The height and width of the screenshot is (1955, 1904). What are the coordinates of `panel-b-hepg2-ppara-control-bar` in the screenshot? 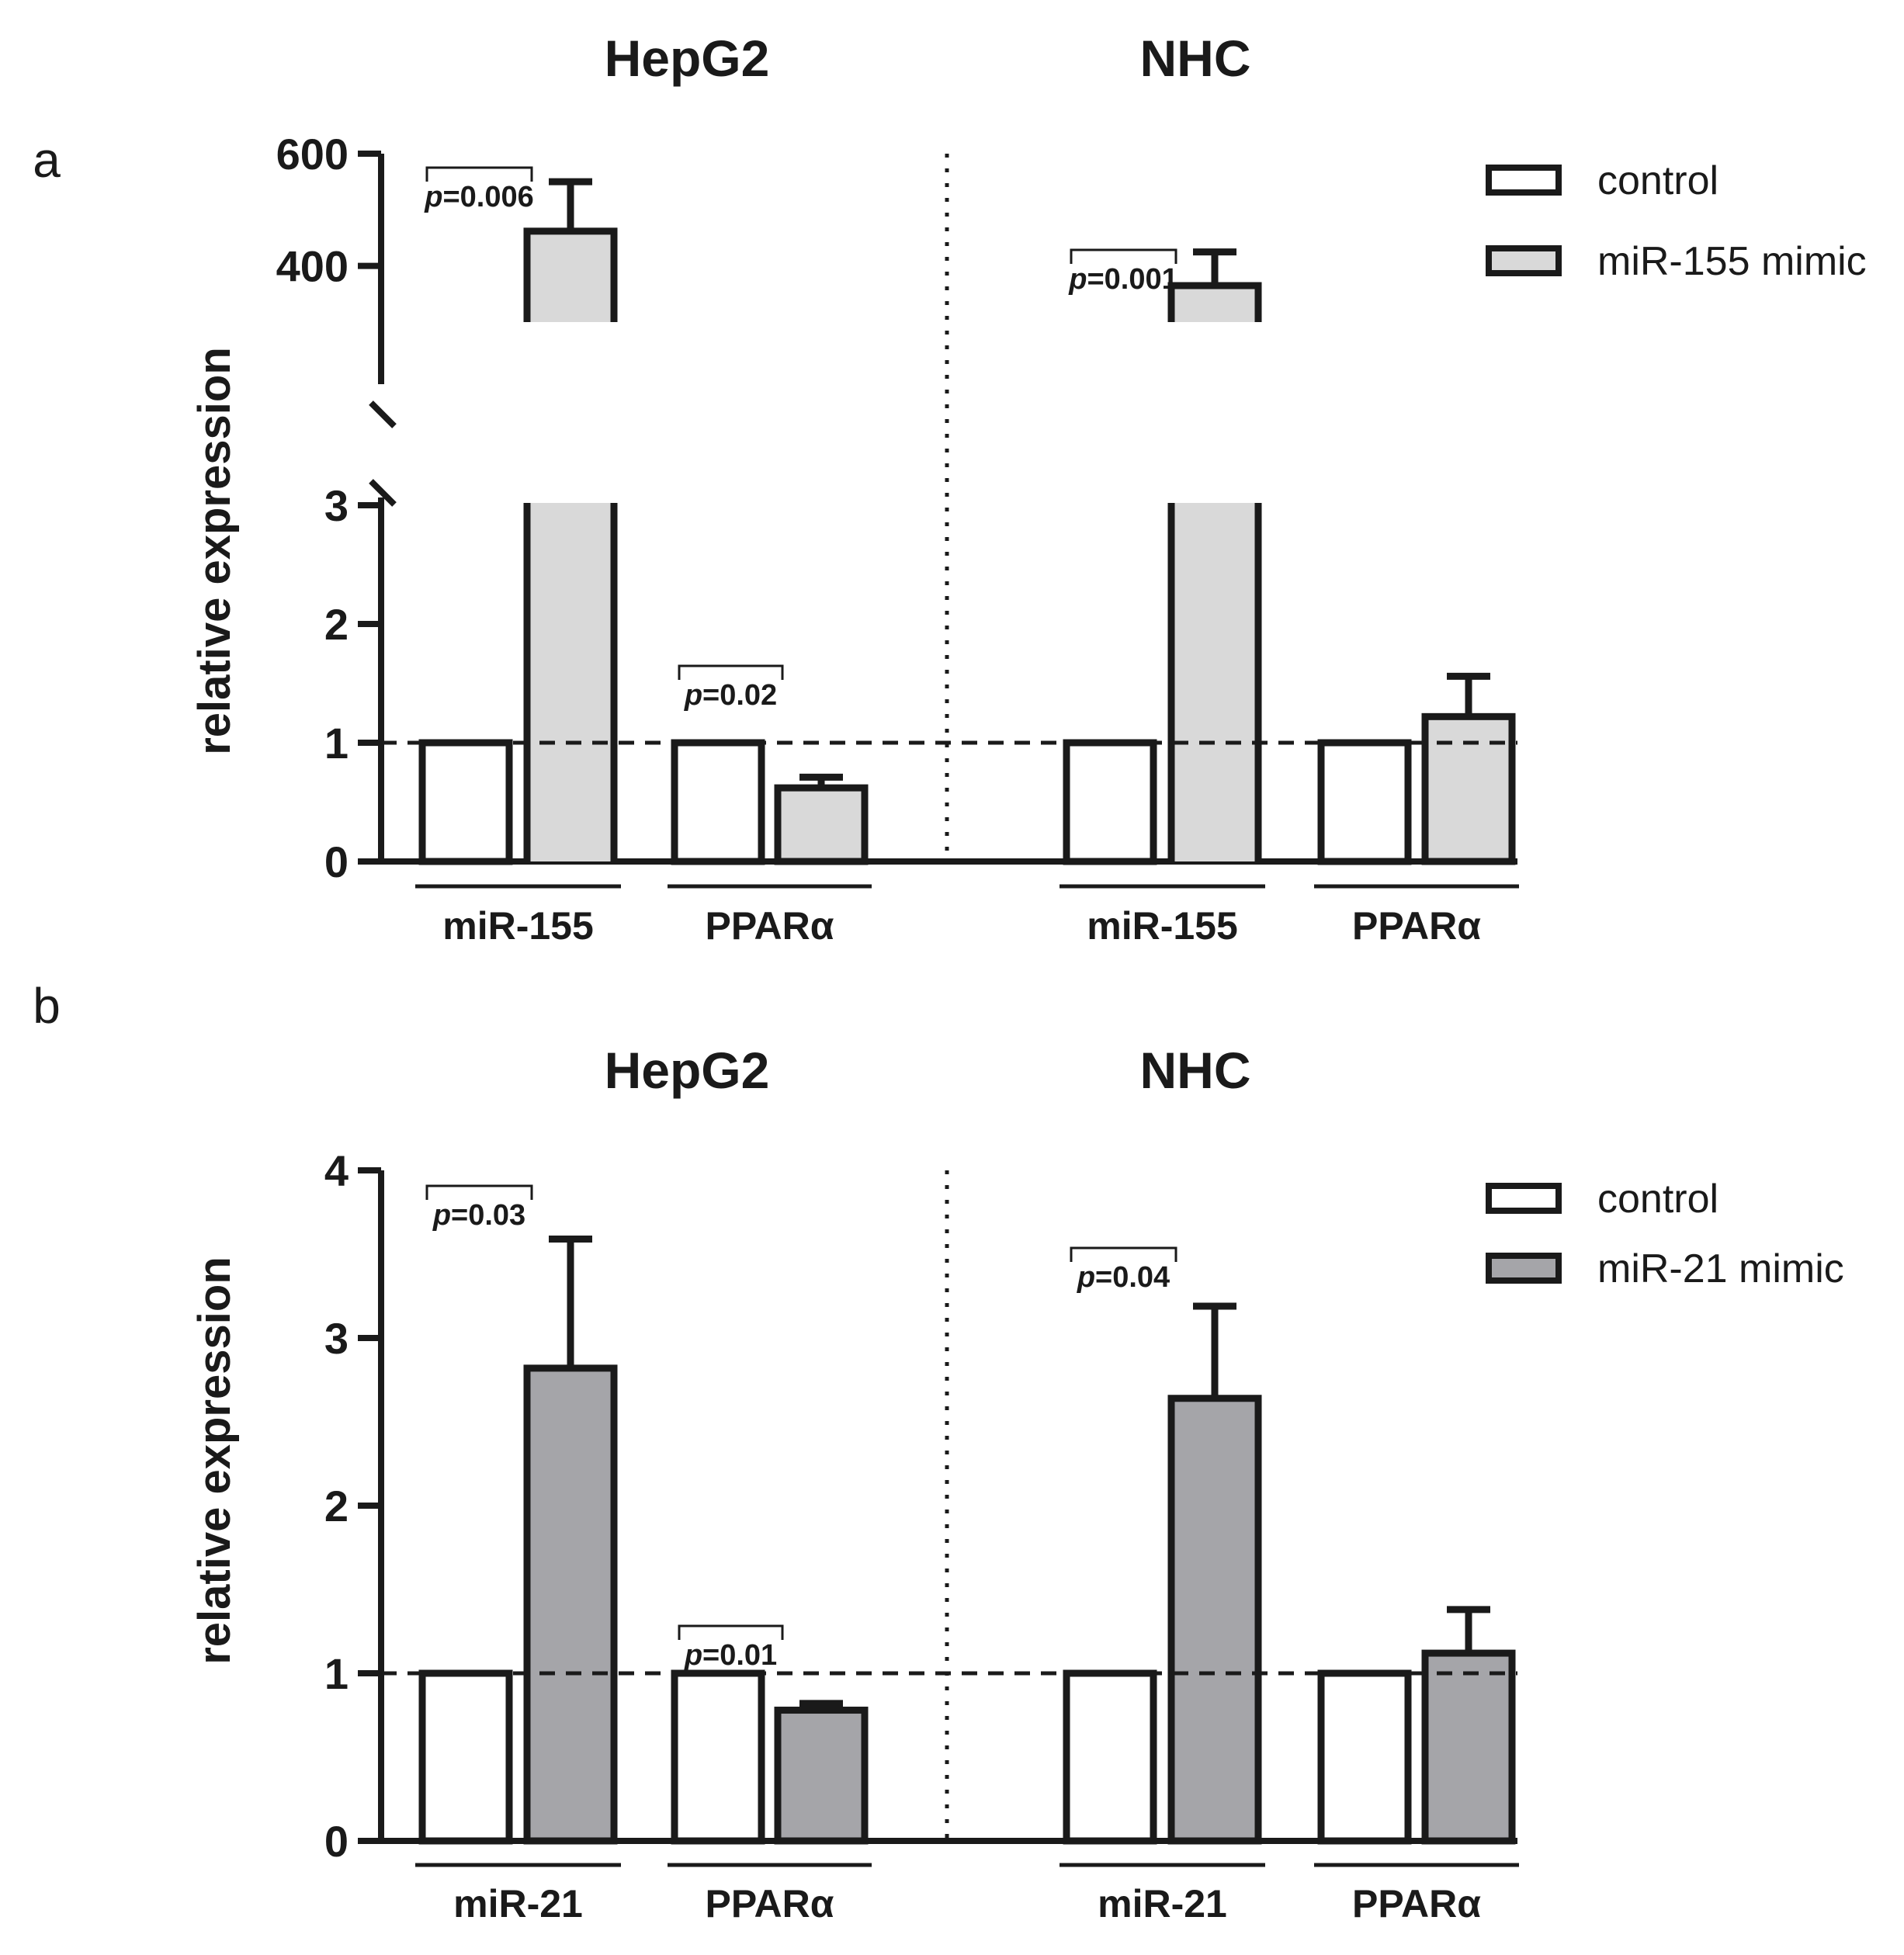 It's located at (718, 1757).